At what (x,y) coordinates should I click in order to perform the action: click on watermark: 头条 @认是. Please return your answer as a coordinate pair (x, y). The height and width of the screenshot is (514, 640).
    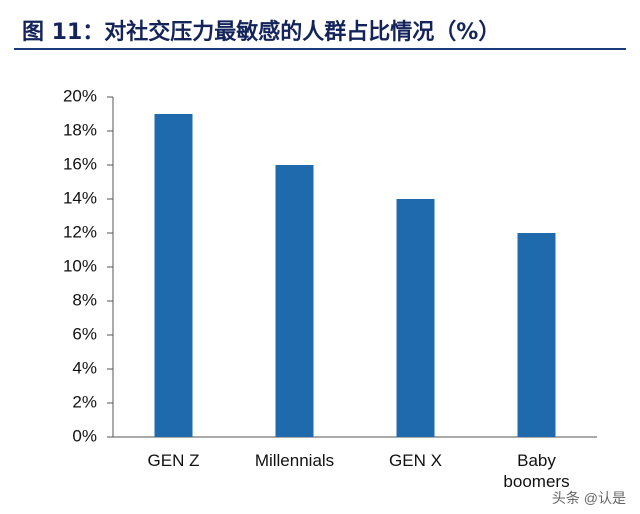
    Looking at the image, I should click on (588, 498).